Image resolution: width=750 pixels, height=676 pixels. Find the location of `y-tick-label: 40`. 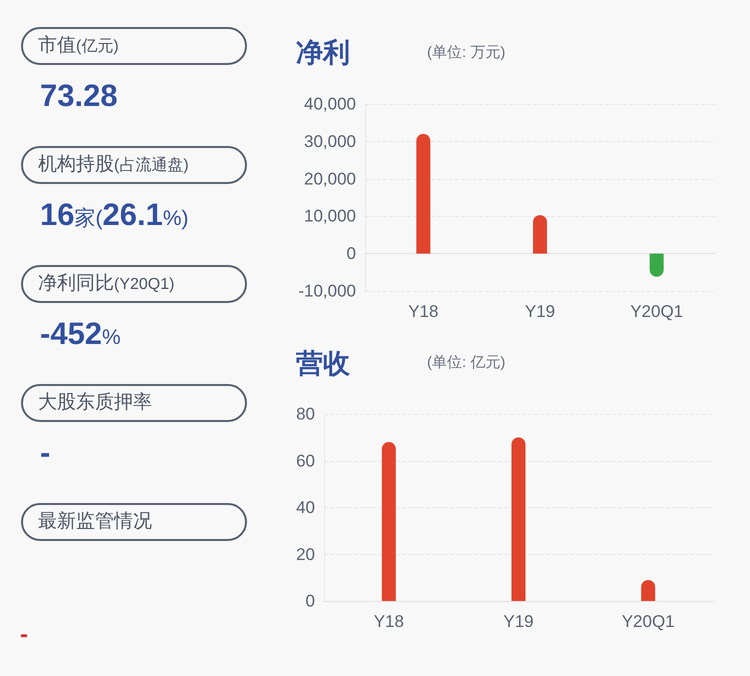

y-tick-label: 40 is located at coordinates (305, 507).